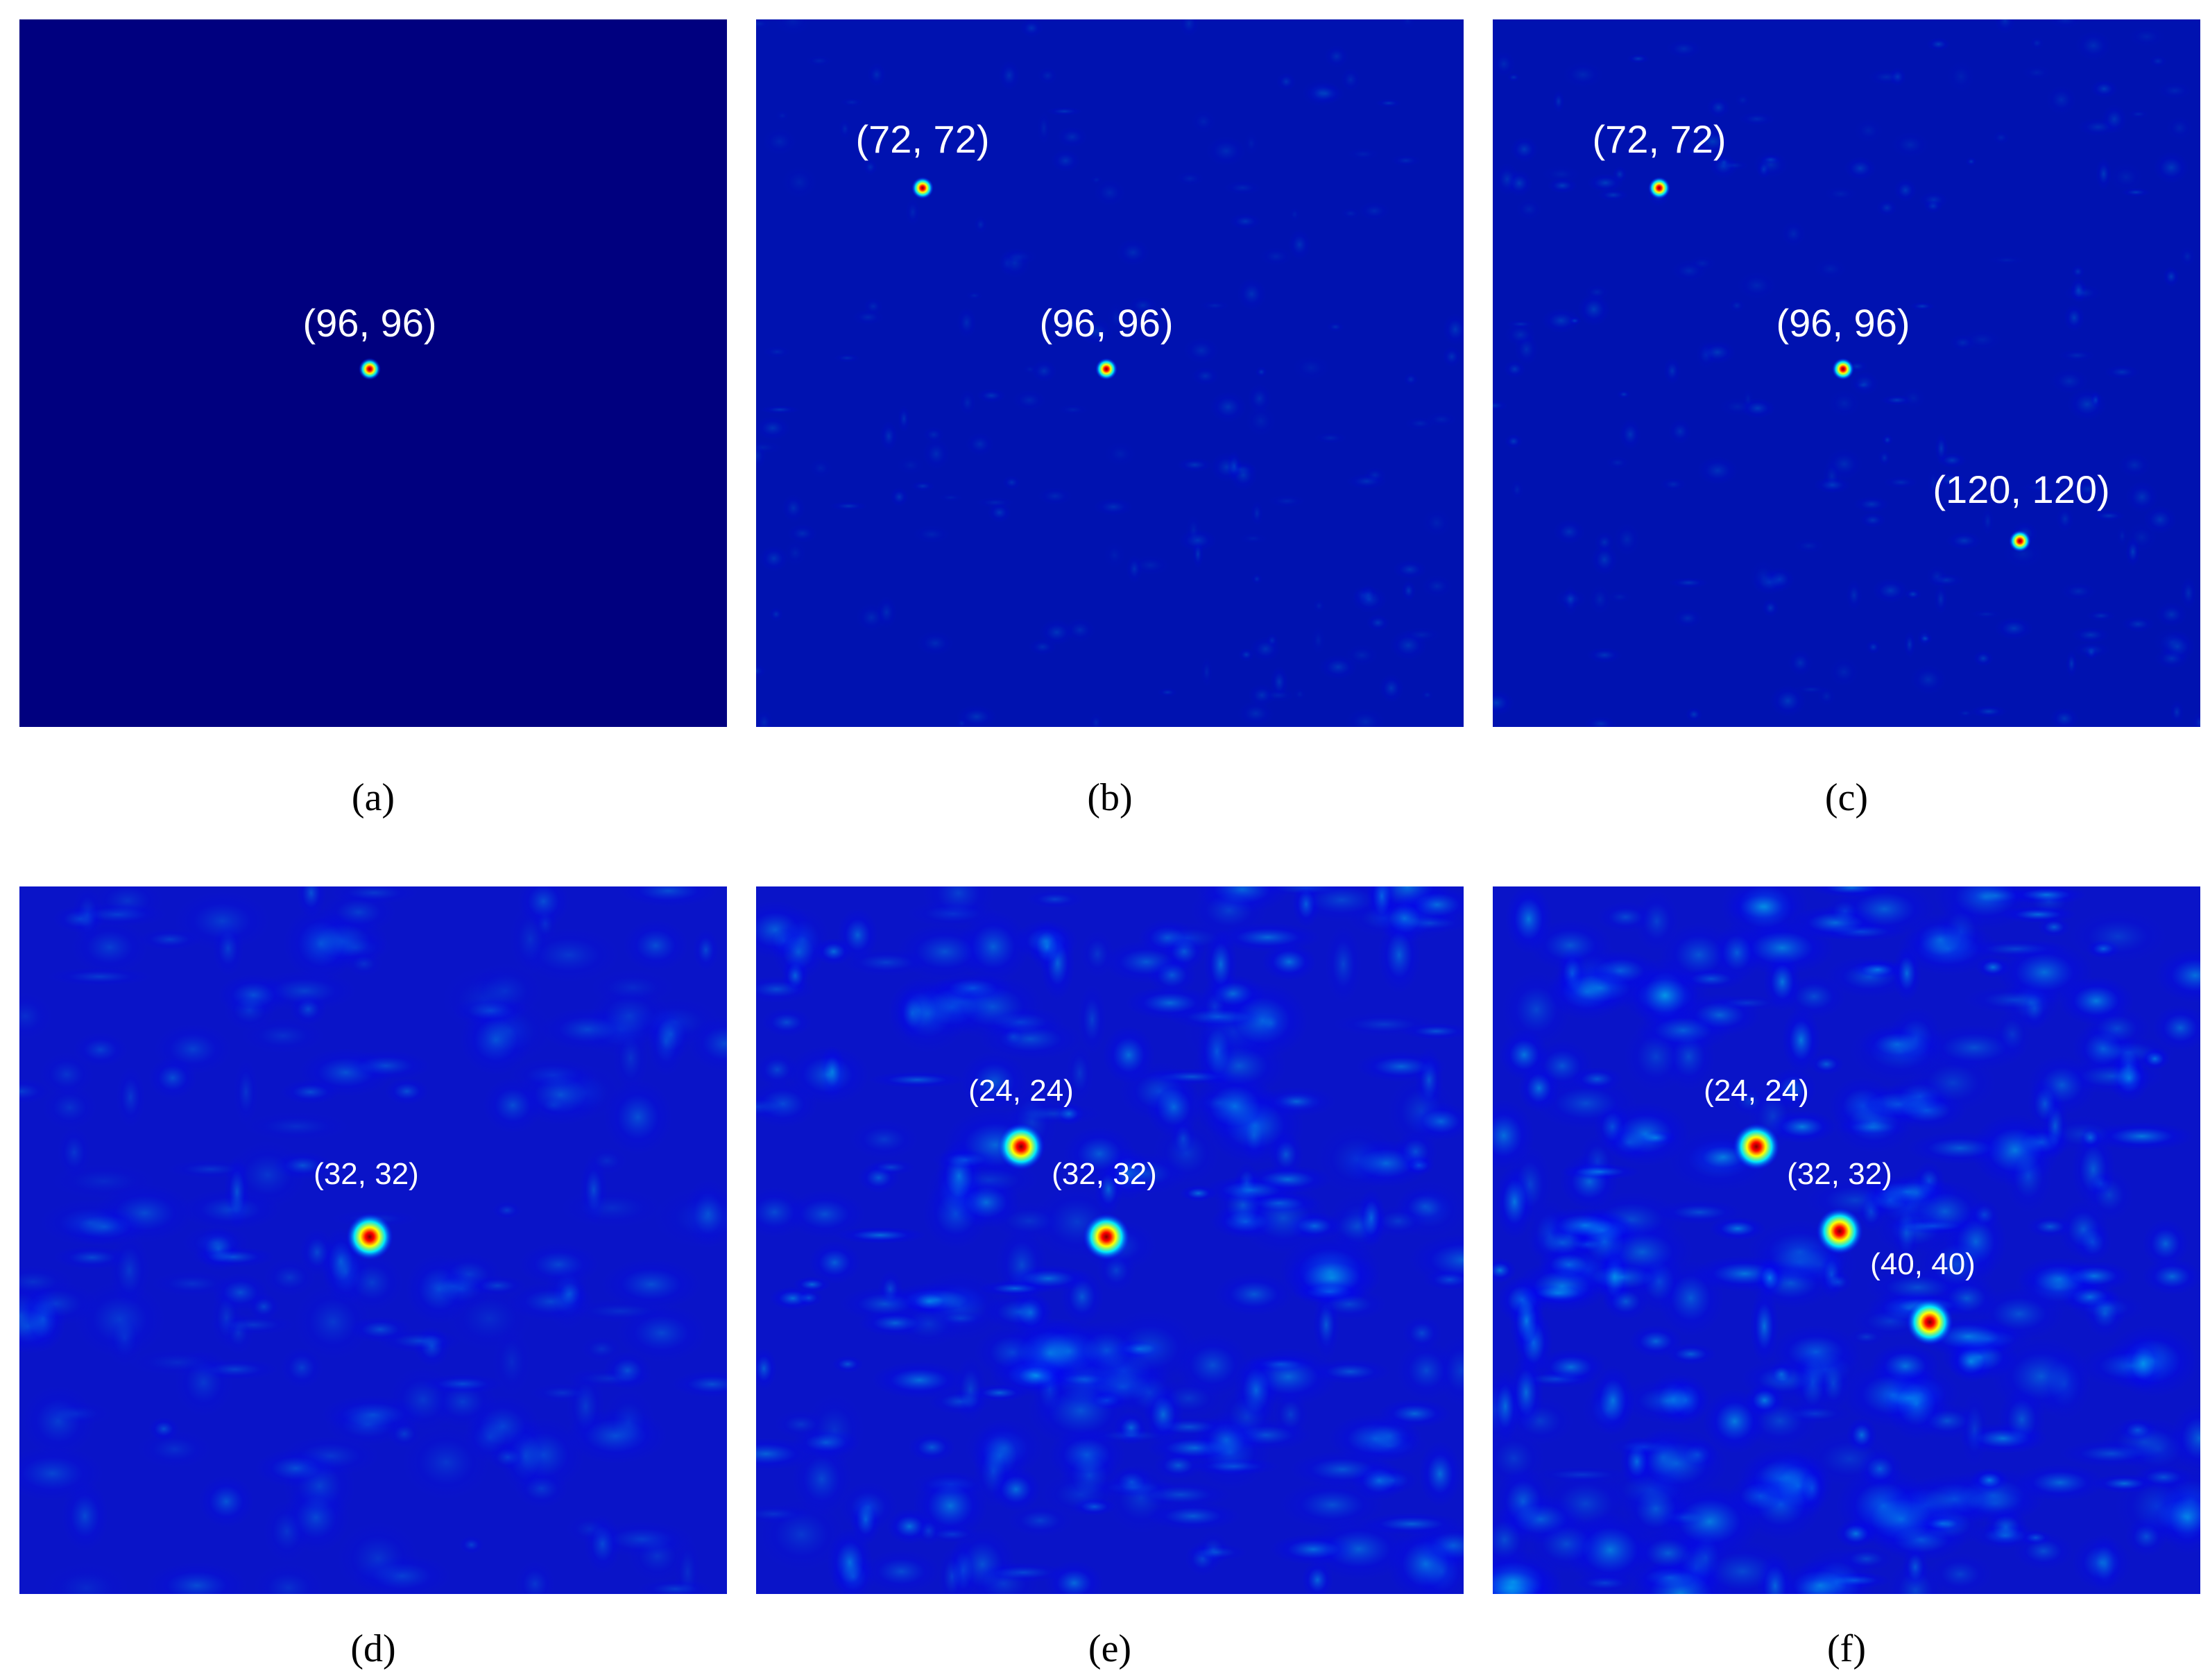 The height and width of the screenshot is (1680, 2210). What do you see at coordinates (1846, 1648) in the screenshot?
I see `panel-caption-f: (f)` at bounding box center [1846, 1648].